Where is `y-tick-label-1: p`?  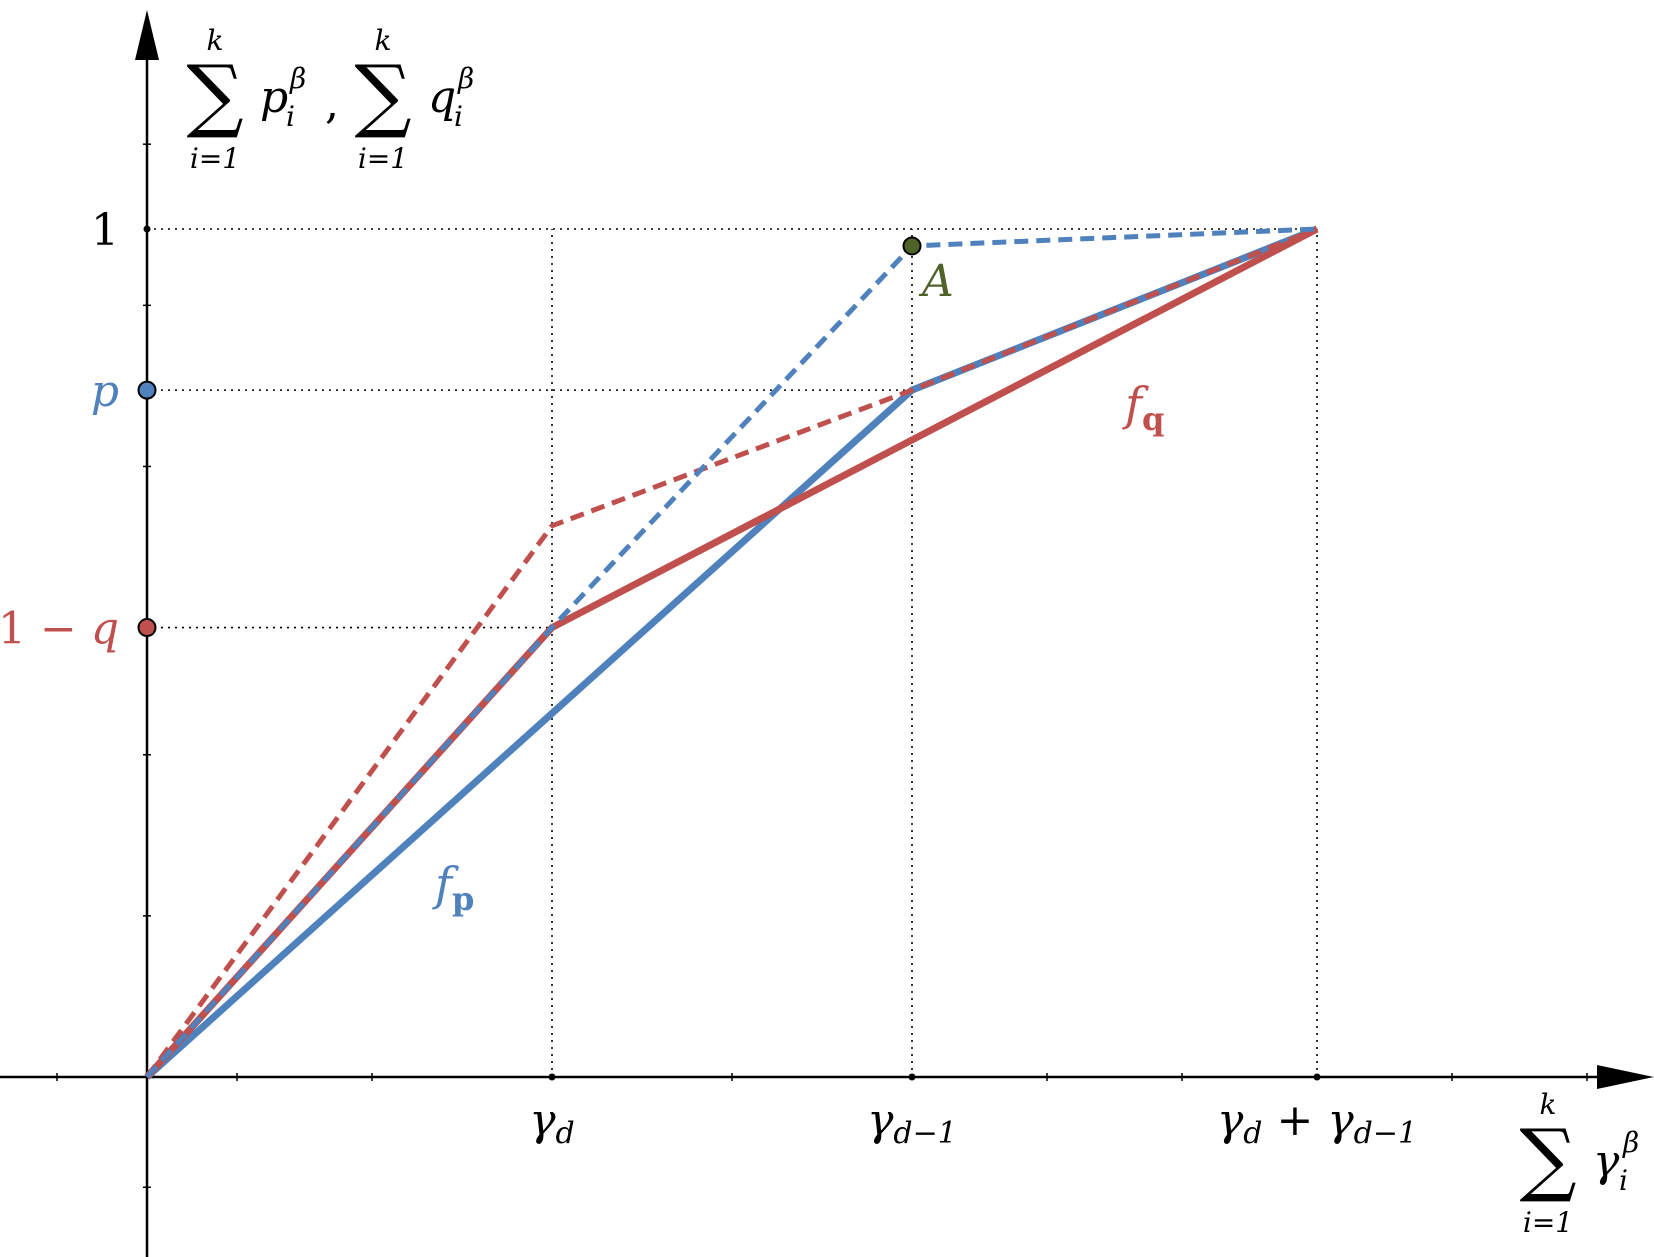 y-tick-label-1: p is located at coordinates (105, 391).